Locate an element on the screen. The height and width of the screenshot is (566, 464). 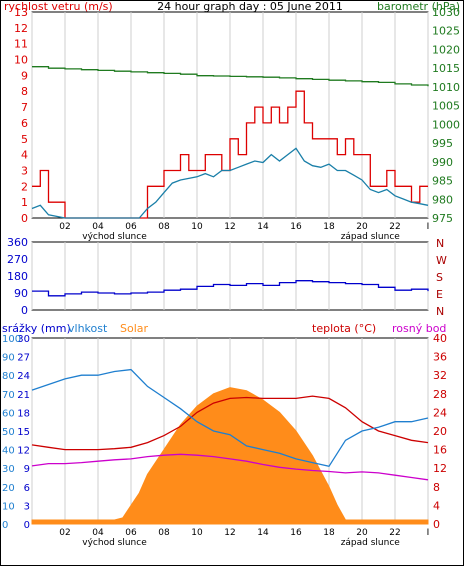
climate-x-tick-label: 20 is located at coordinates (362, 533).